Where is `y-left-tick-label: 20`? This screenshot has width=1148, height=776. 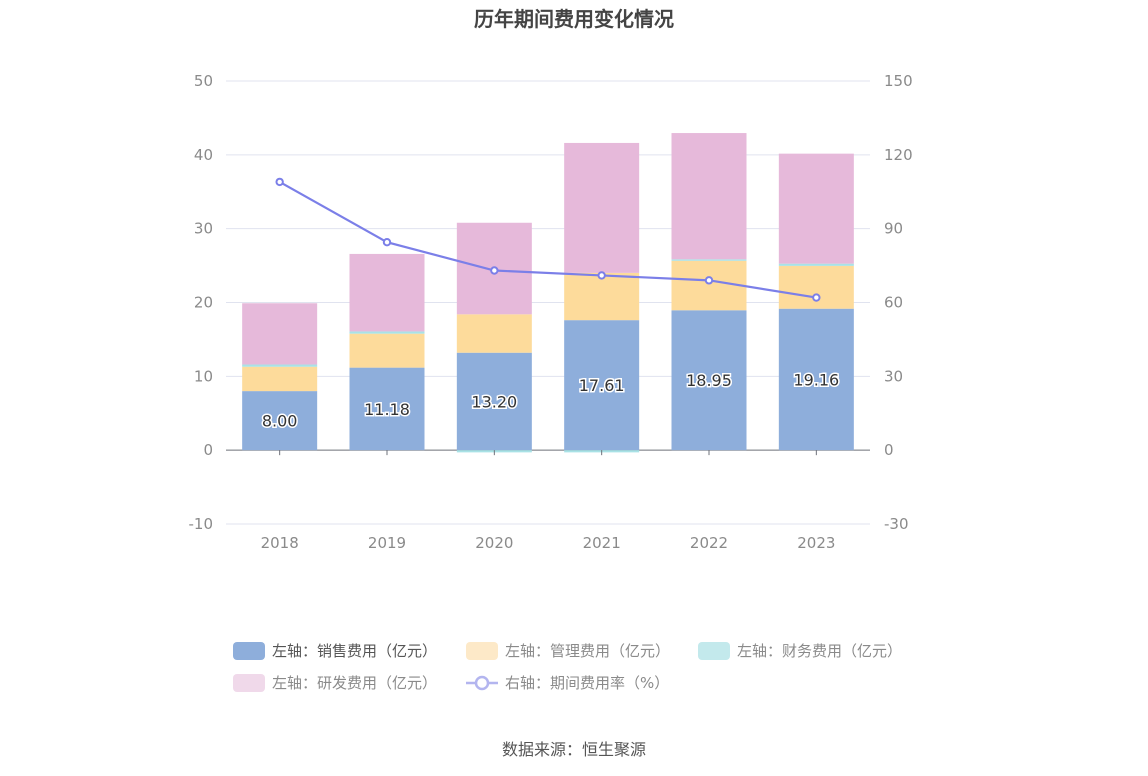
y-left-tick-label: 20 is located at coordinates (203, 303).